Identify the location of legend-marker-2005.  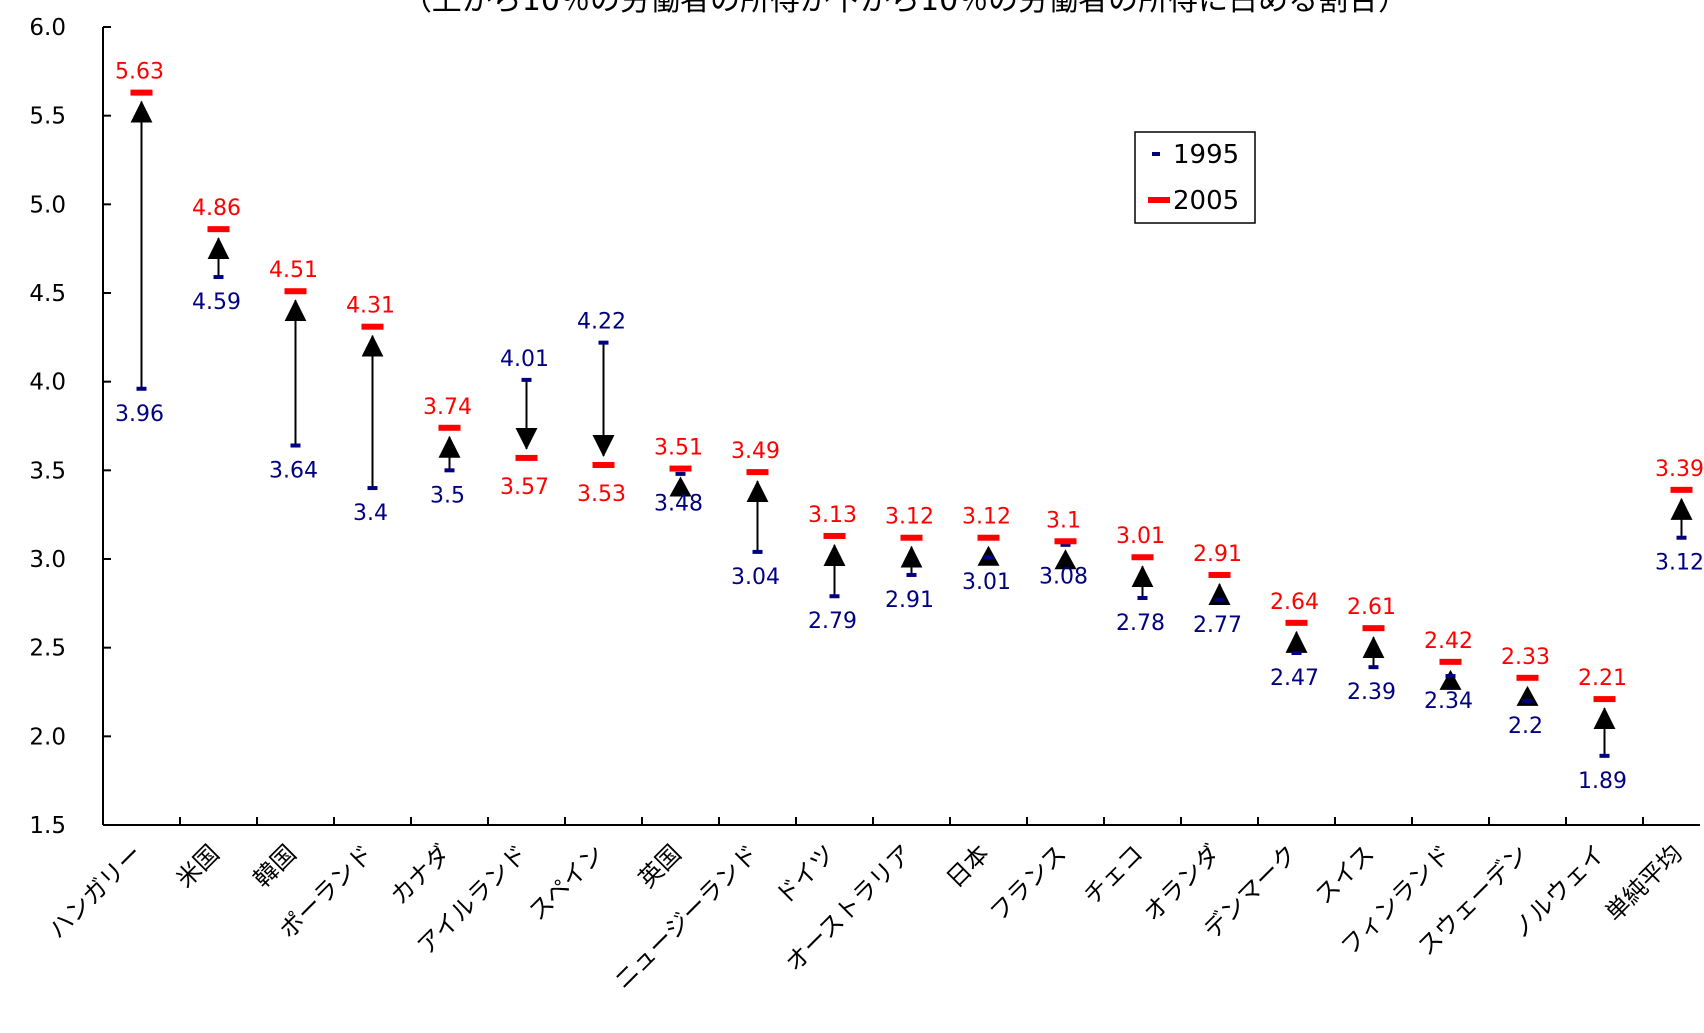
(1159, 200).